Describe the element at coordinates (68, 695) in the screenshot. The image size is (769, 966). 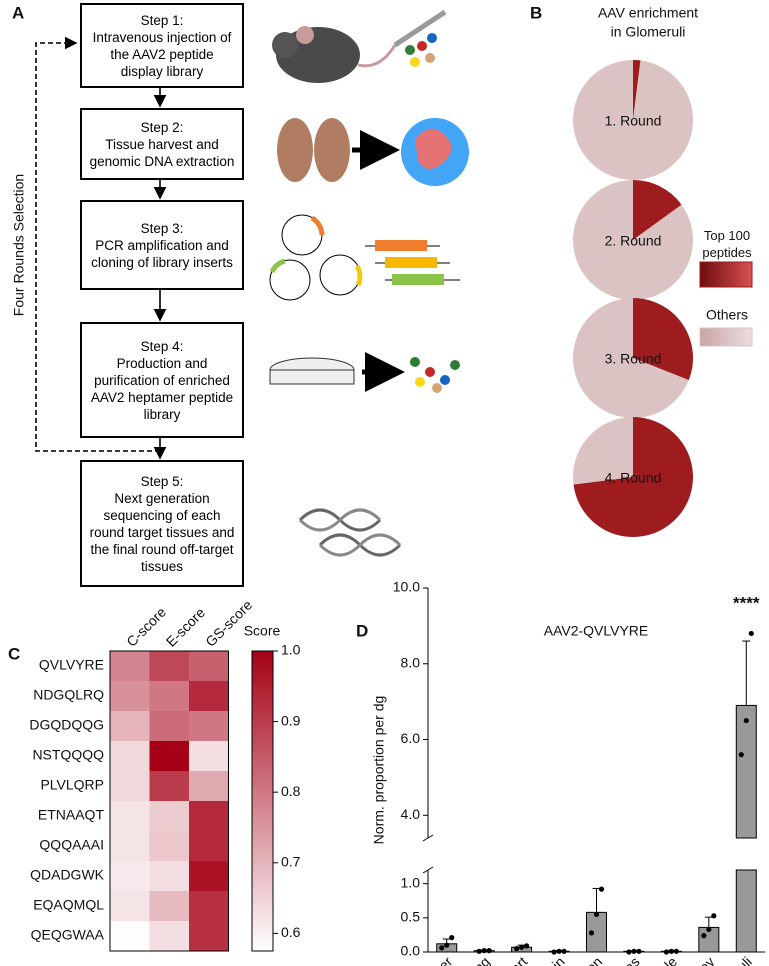
I see `row-label: NDGQLRQ` at that location.